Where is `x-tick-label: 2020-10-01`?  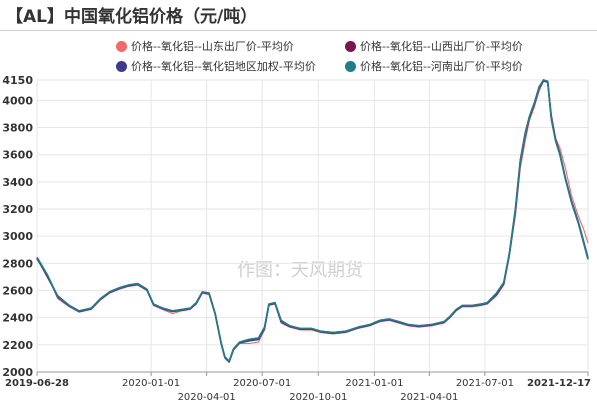
x-tick-label: 2020-10-01 is located at coordinates (318, 397).